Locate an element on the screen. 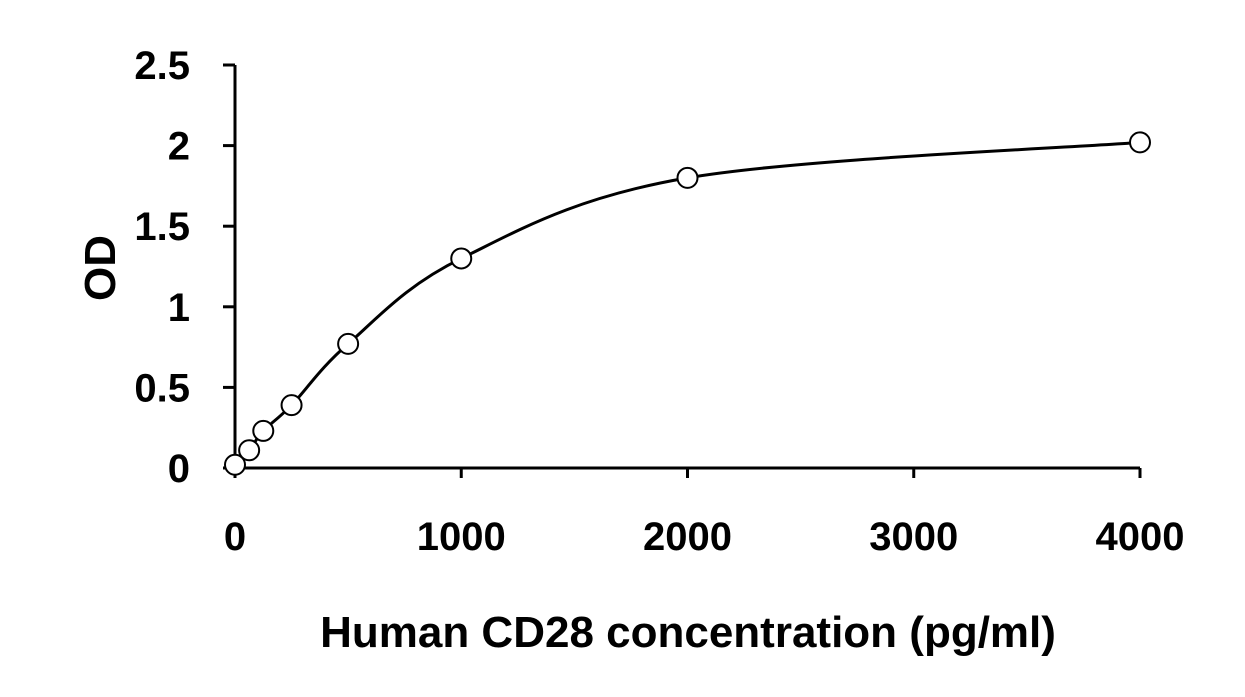 The width and height of the screenshot is (1245, 697). y-tick-label: 1.5 is located at coordinates (162, 227).